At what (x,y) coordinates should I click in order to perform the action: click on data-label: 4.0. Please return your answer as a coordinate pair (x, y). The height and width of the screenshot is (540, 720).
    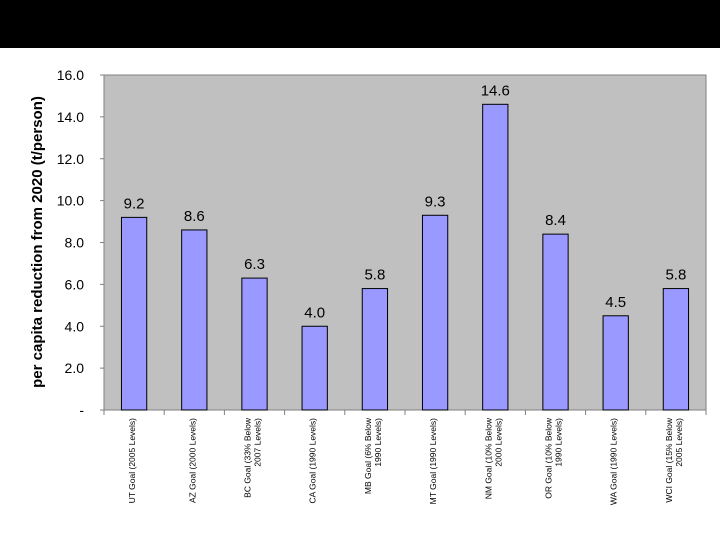
    Looking at the image, I should click on (314, 312).